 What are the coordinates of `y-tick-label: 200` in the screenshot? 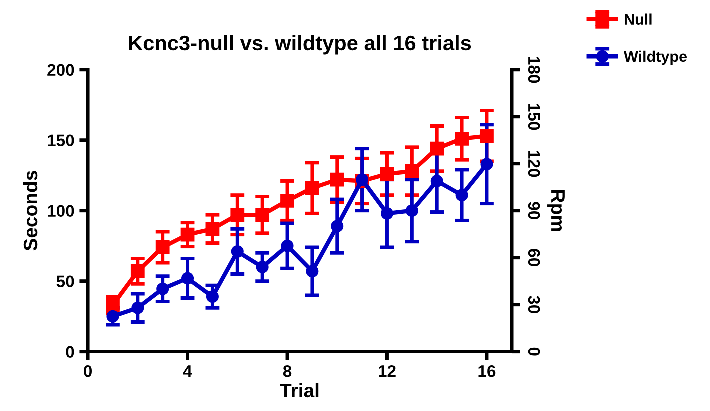 It's located at (61, 70).